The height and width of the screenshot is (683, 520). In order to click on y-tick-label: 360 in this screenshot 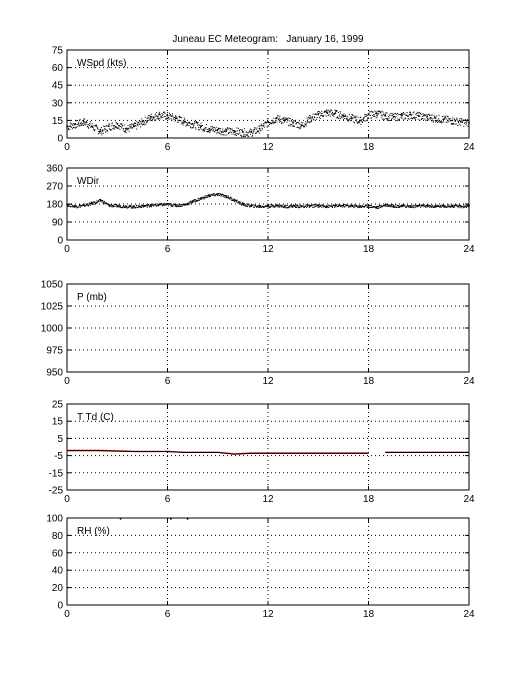, I will do `click(54, 169)`.